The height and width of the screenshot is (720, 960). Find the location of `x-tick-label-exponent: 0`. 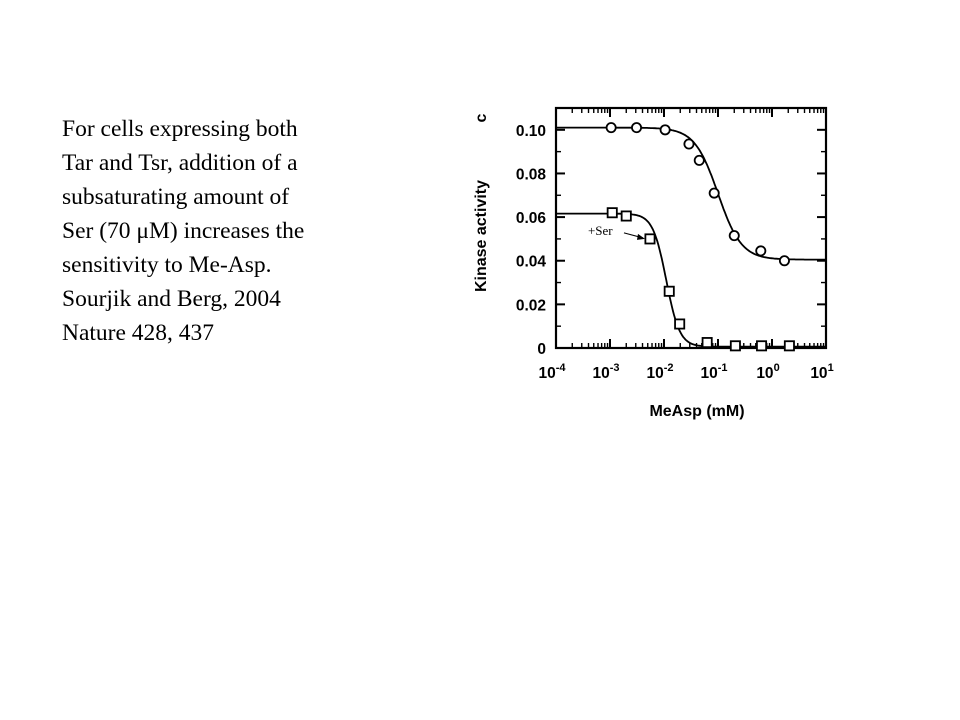

x-tick-label-exponent: 0 is located at coordinates (777, 368).